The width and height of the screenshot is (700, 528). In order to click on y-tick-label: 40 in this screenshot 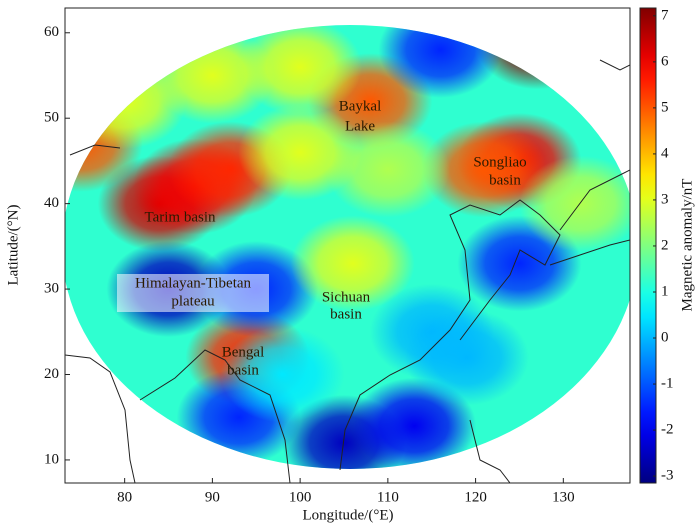, I will do `click(51, 203)`.